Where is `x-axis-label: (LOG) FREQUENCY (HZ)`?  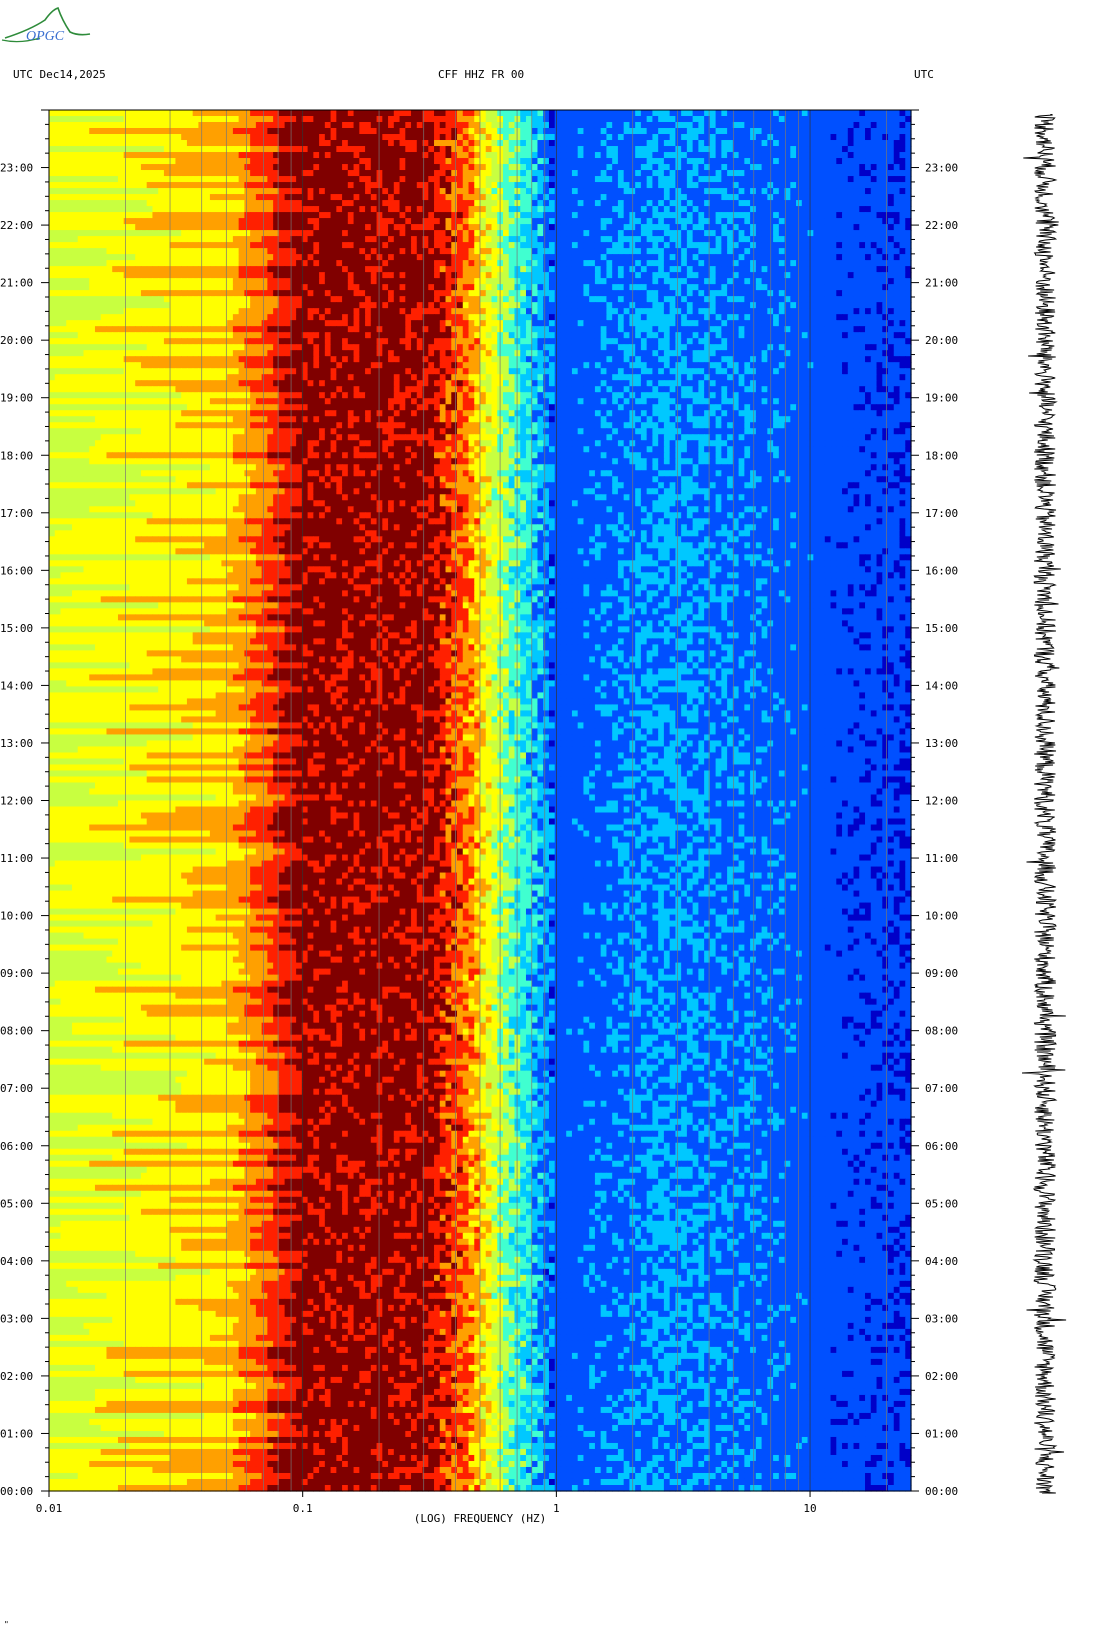 x-axis-label: (LOG) FREQUENCY (HZ) is located at coordinates (480, 1518).